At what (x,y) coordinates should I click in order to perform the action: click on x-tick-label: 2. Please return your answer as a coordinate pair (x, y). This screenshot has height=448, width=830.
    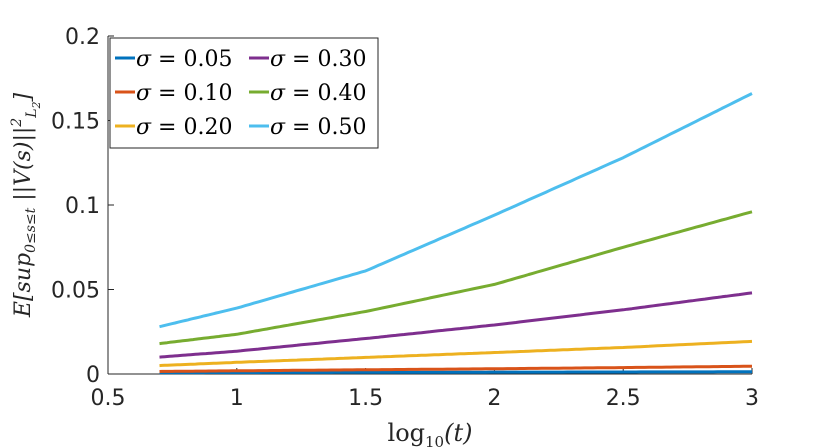
    Looking at the image, I should click on (494, 398).